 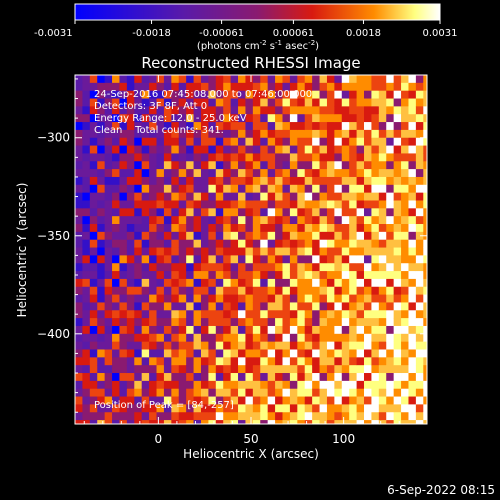 What do you see at coordinates (293, 33) in the screenshot?
I see `colorbar-tick-label: 0.00061` at bounding box center [293, 33].